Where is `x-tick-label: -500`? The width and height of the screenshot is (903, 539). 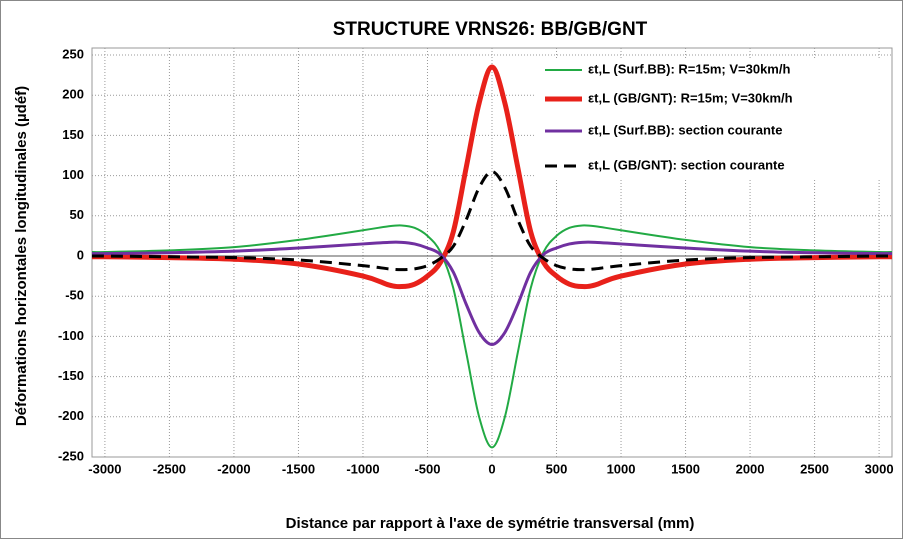 x-tick-label: -500 is located at coordinates (427, 468).